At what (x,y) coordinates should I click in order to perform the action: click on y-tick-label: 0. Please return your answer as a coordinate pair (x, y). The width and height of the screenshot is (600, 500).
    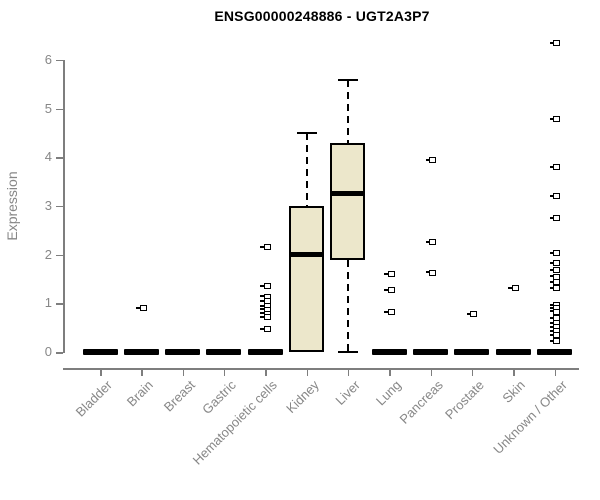
    Looking at the image, I should click on (48, 351).